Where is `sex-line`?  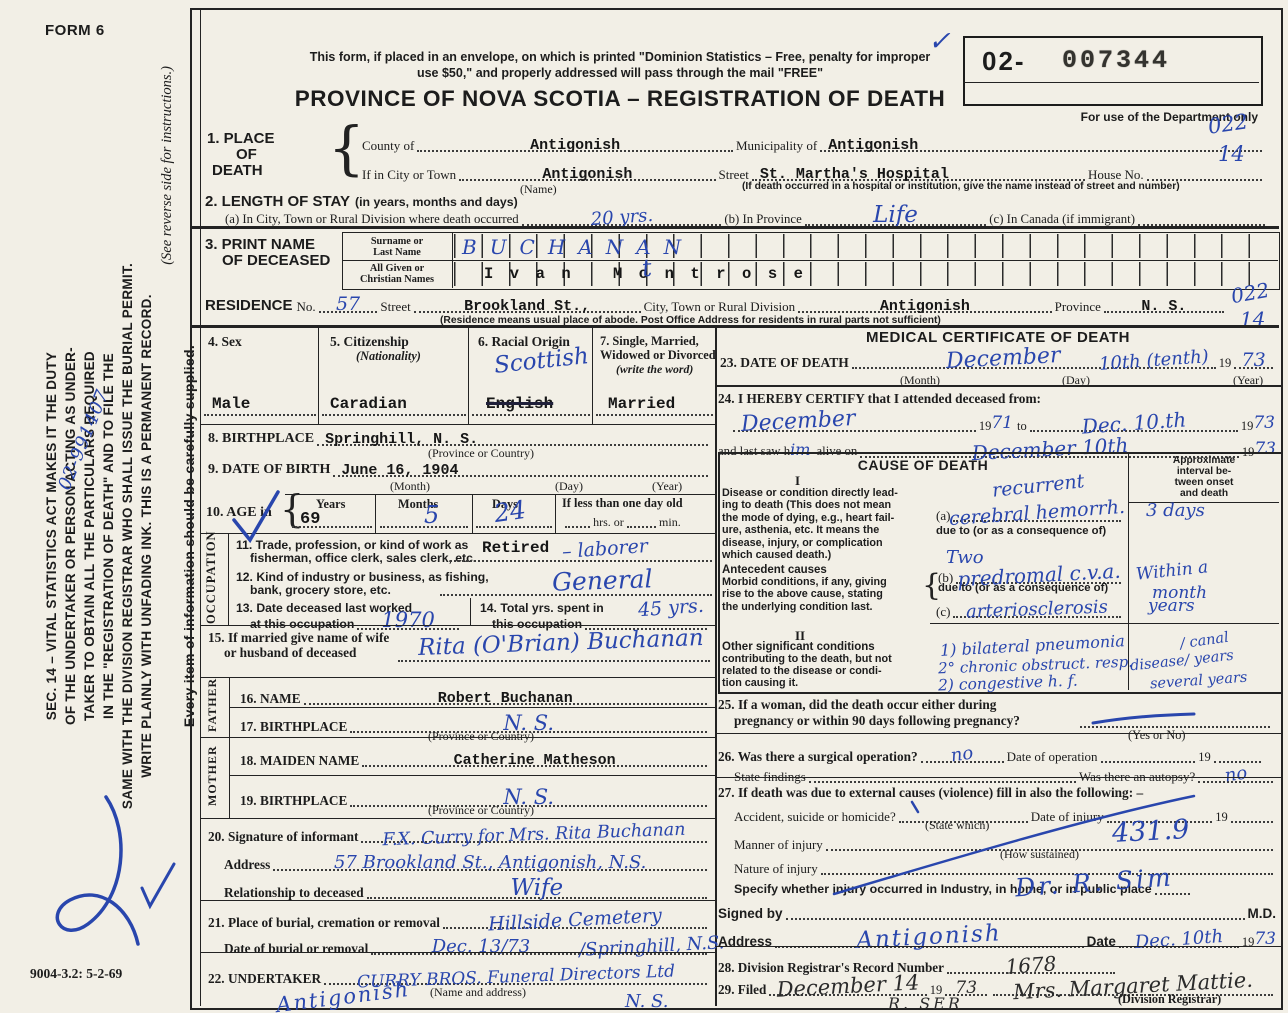
sex-line is located at coordinates (260, 413).